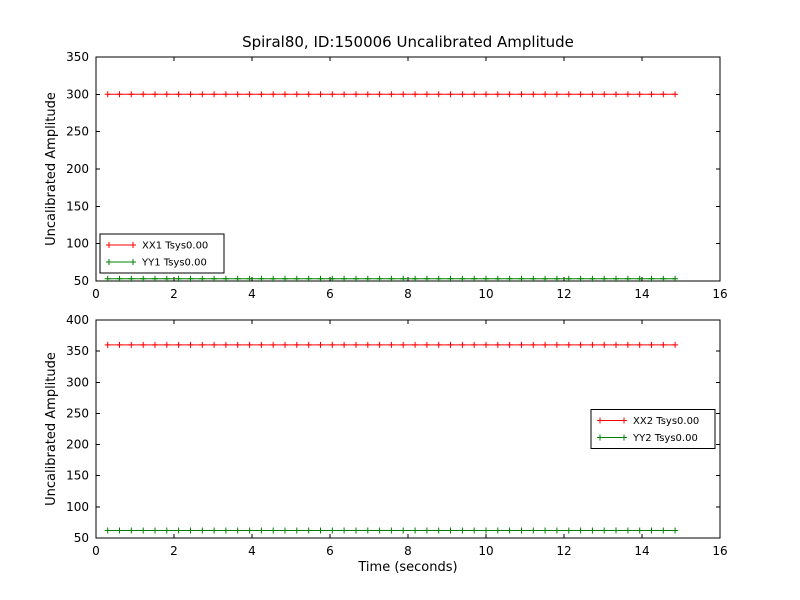  What do you see at coordinates (665, 438) in the screenshot?
I see `legend-label: YY2 Tsys0.00` at bounding box center [665, 438].